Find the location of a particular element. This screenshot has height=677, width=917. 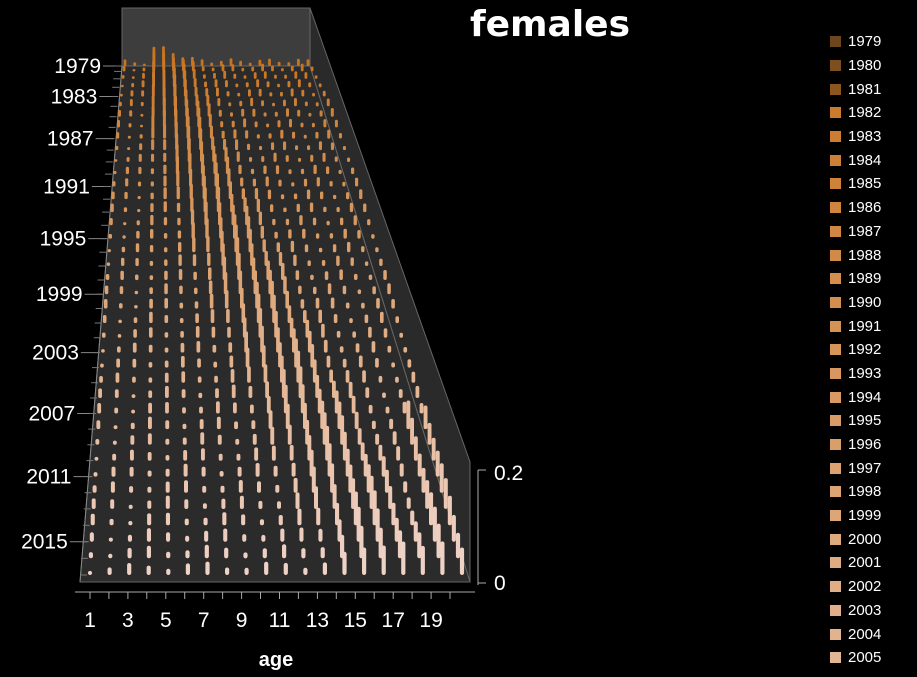

x-tick-label: 7 is located at coordinates (204, 620).